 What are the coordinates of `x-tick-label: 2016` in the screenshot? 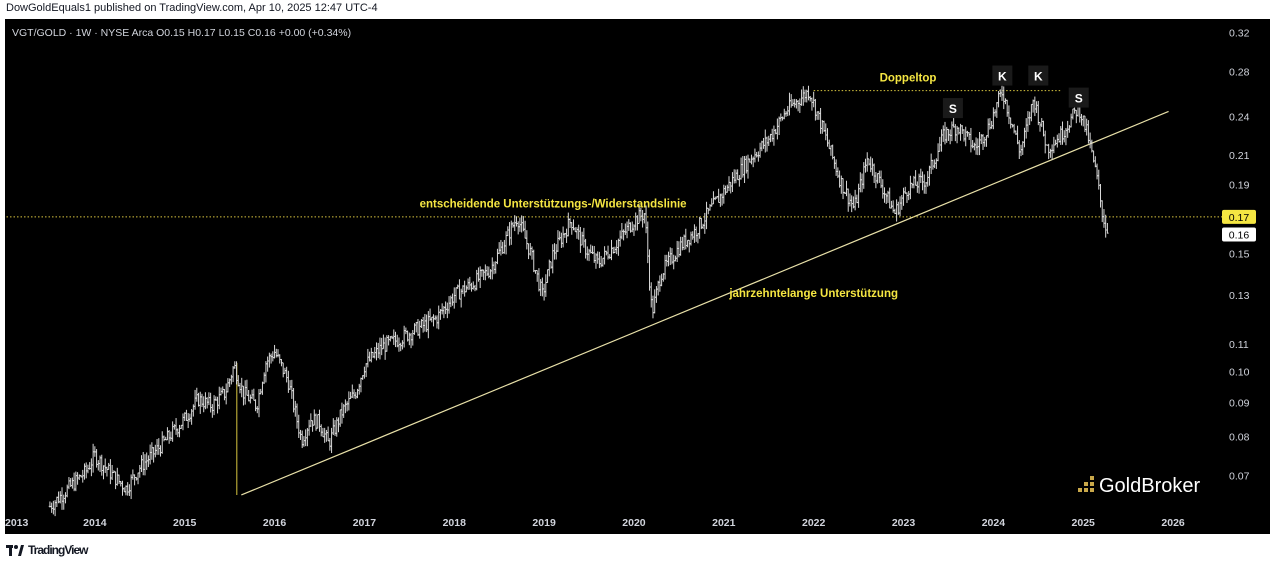 It's located at (275, 523).